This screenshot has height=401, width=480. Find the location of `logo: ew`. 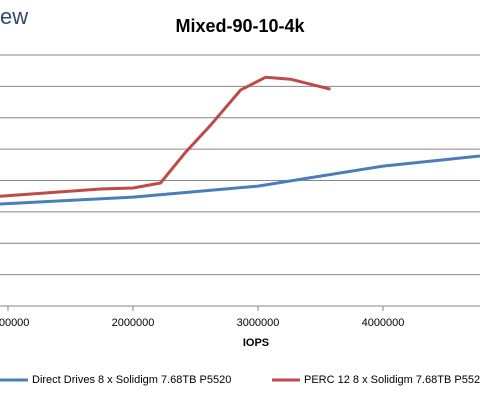

logo: ew is located at coordinates (14, 16).